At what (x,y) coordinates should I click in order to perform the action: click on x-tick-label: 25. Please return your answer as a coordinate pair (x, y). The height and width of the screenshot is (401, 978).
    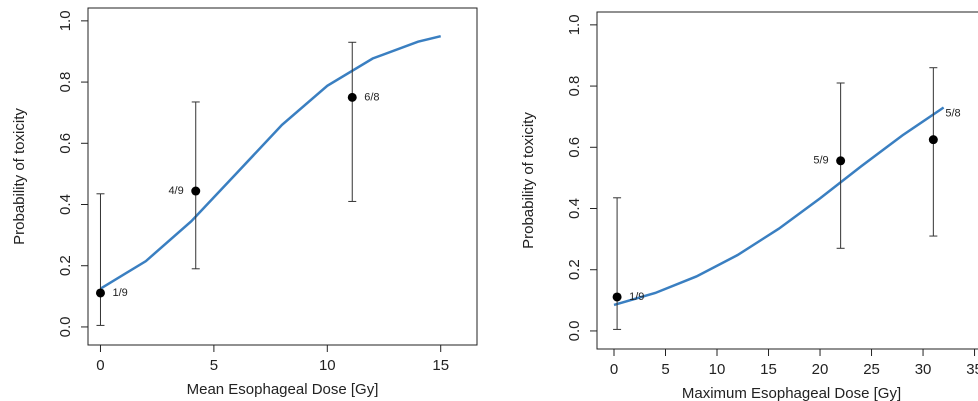
    Looking at the image, I should click on (871, 369).